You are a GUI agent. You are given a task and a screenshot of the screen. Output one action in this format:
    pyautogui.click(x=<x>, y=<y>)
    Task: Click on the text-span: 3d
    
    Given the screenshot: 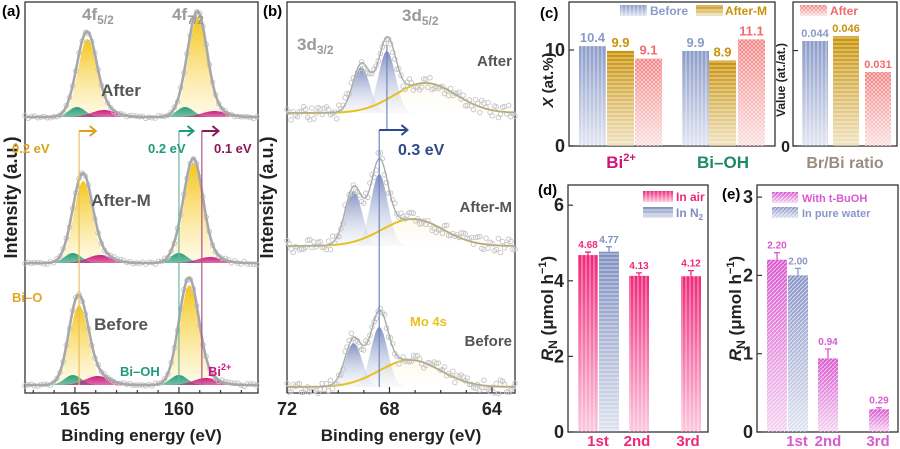 What is the action you would take?
    pyautogui.click(x=307, y=44)
    